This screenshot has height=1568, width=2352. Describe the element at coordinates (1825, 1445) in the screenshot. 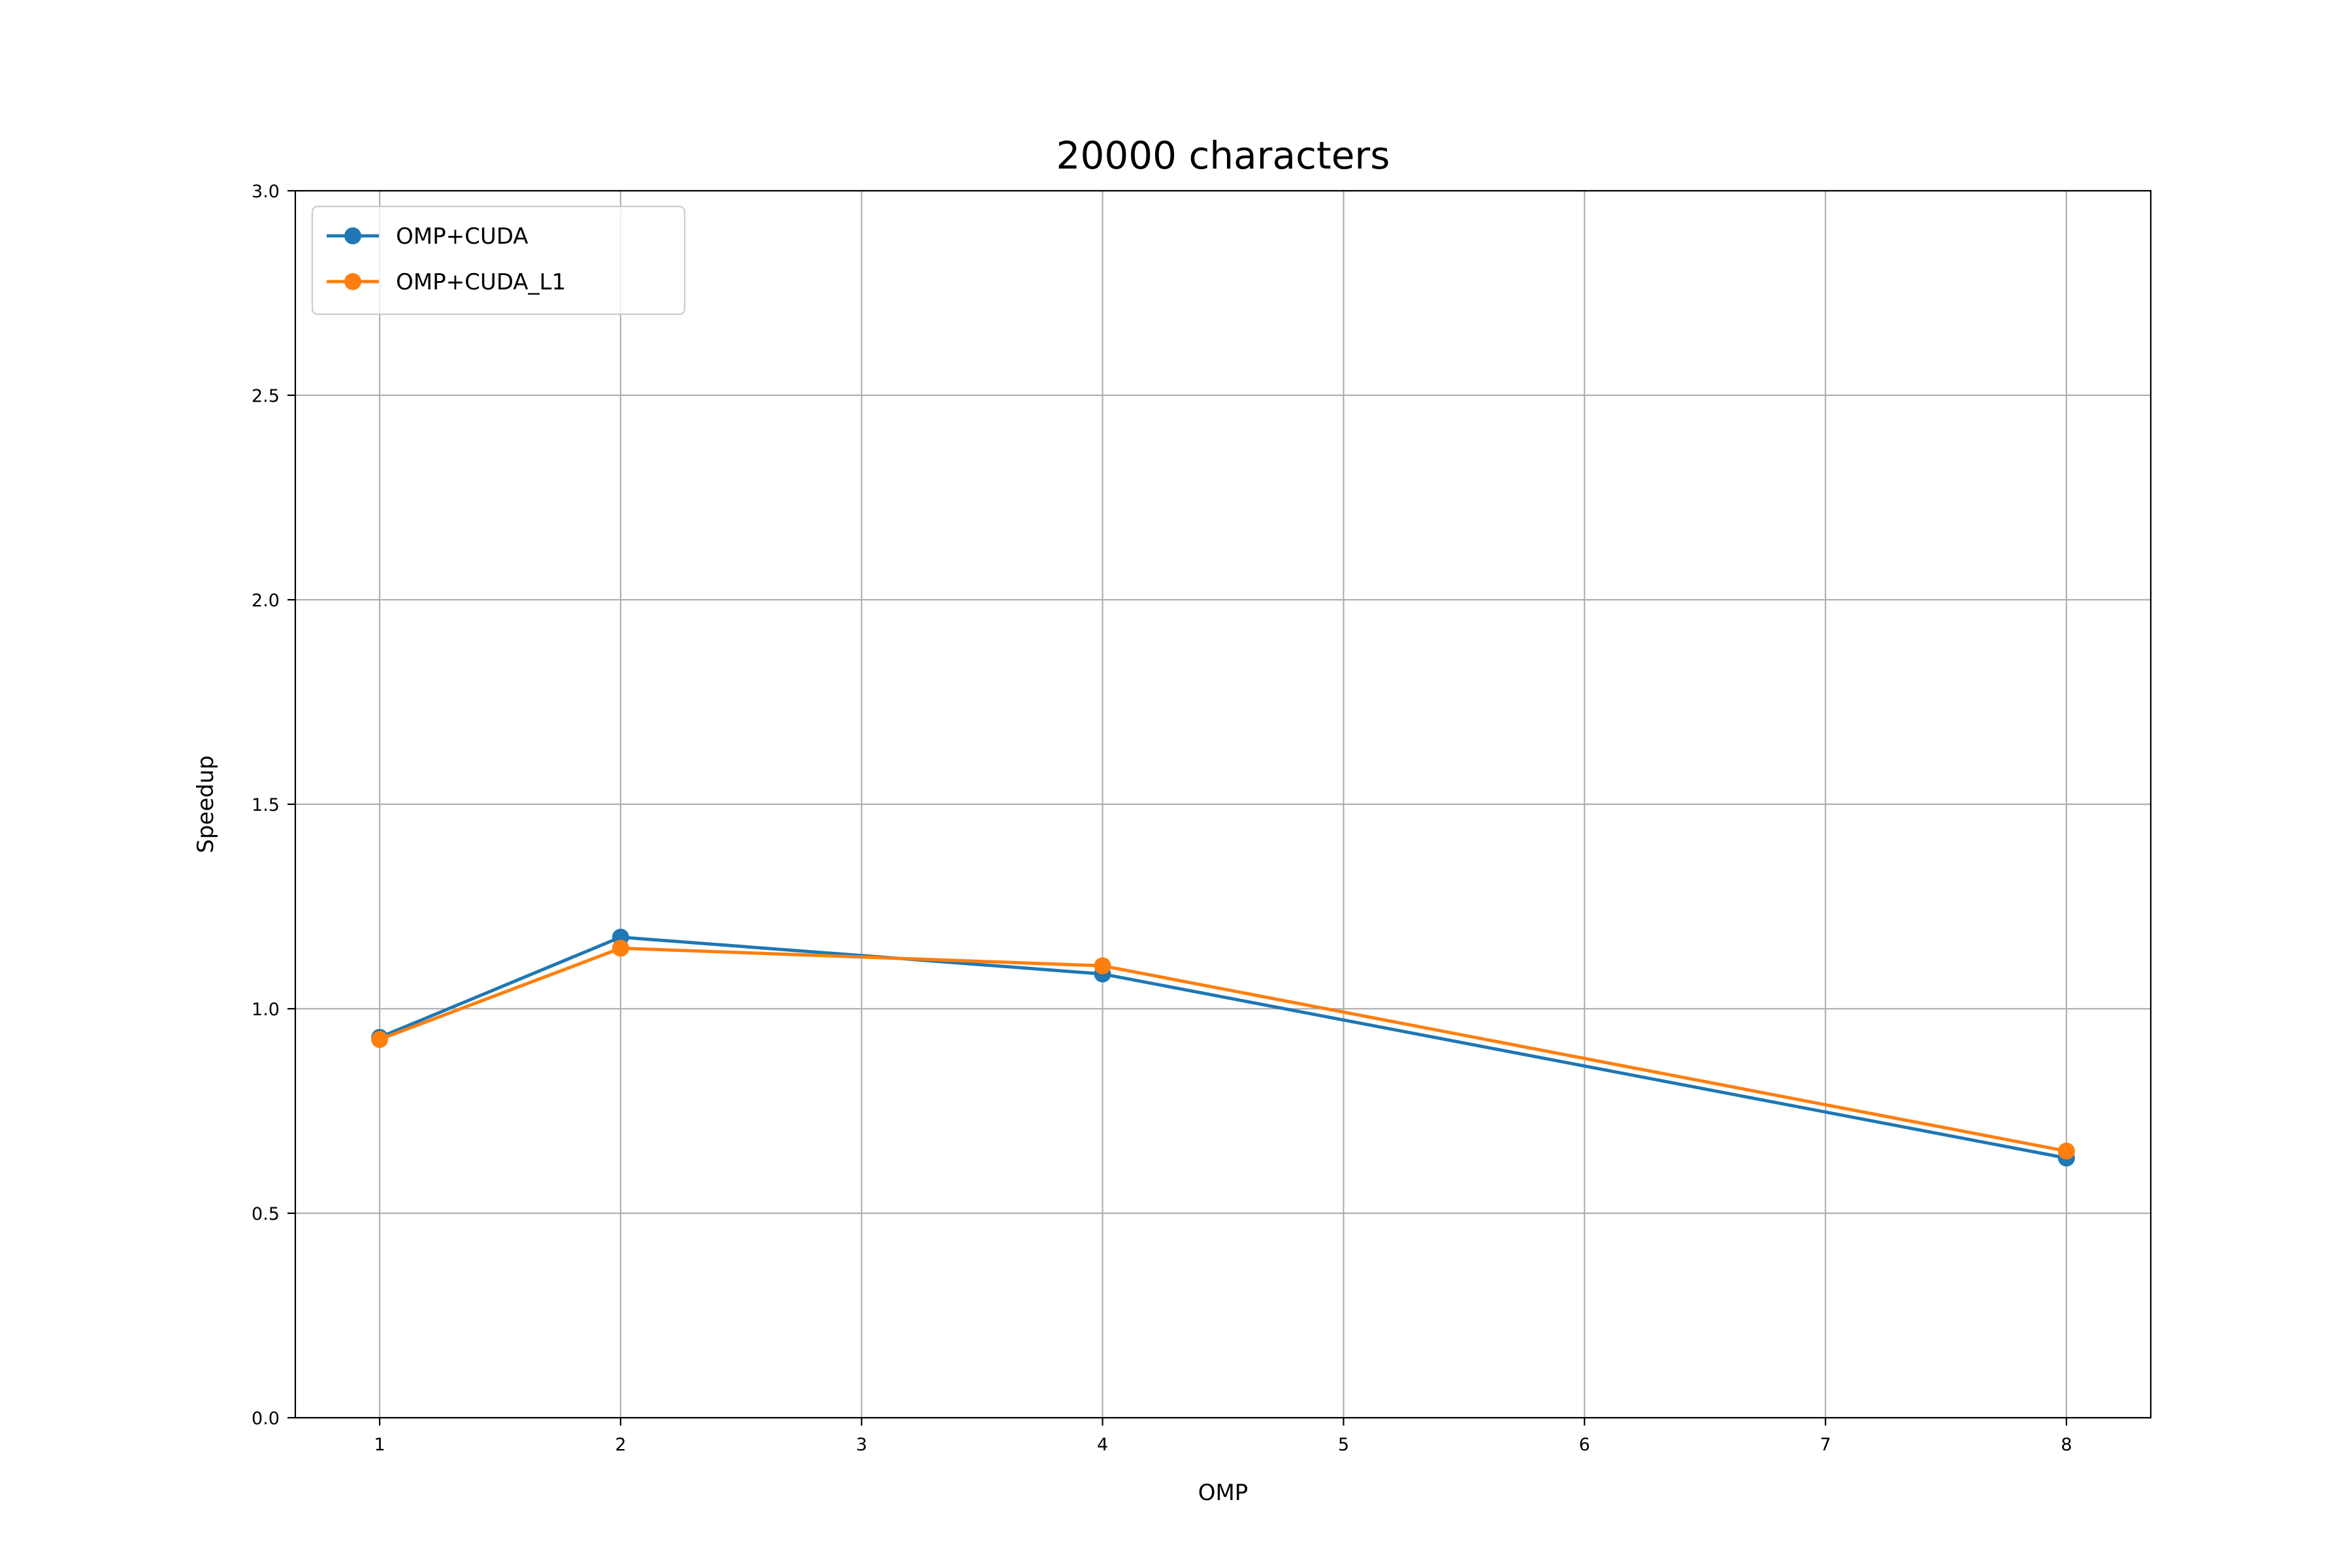

I see `x-tick-label: 7` at that location.